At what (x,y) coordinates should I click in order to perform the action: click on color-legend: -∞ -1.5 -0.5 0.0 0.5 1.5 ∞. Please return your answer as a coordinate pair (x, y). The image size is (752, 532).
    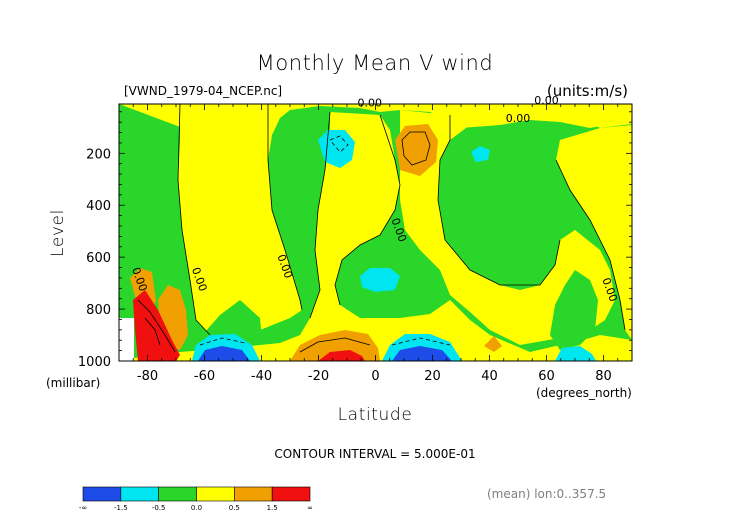
    Looking at the image, I should click on (196, 499).